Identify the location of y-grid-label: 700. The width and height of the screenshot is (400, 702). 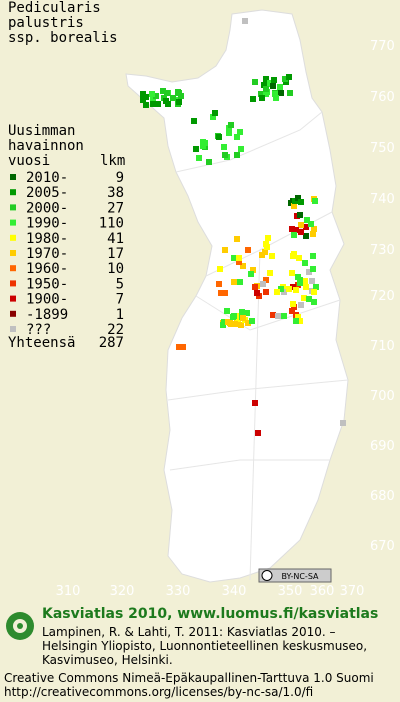
(382, 396).